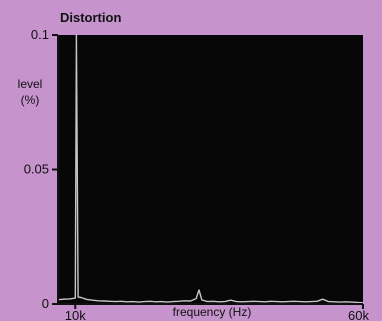 The height and width of the screenshot is (321, 382). What do you see at coordinates (358, 314) in the screenshot?
I see `x-tick-label: 60k` at bounding box center [358, 314].